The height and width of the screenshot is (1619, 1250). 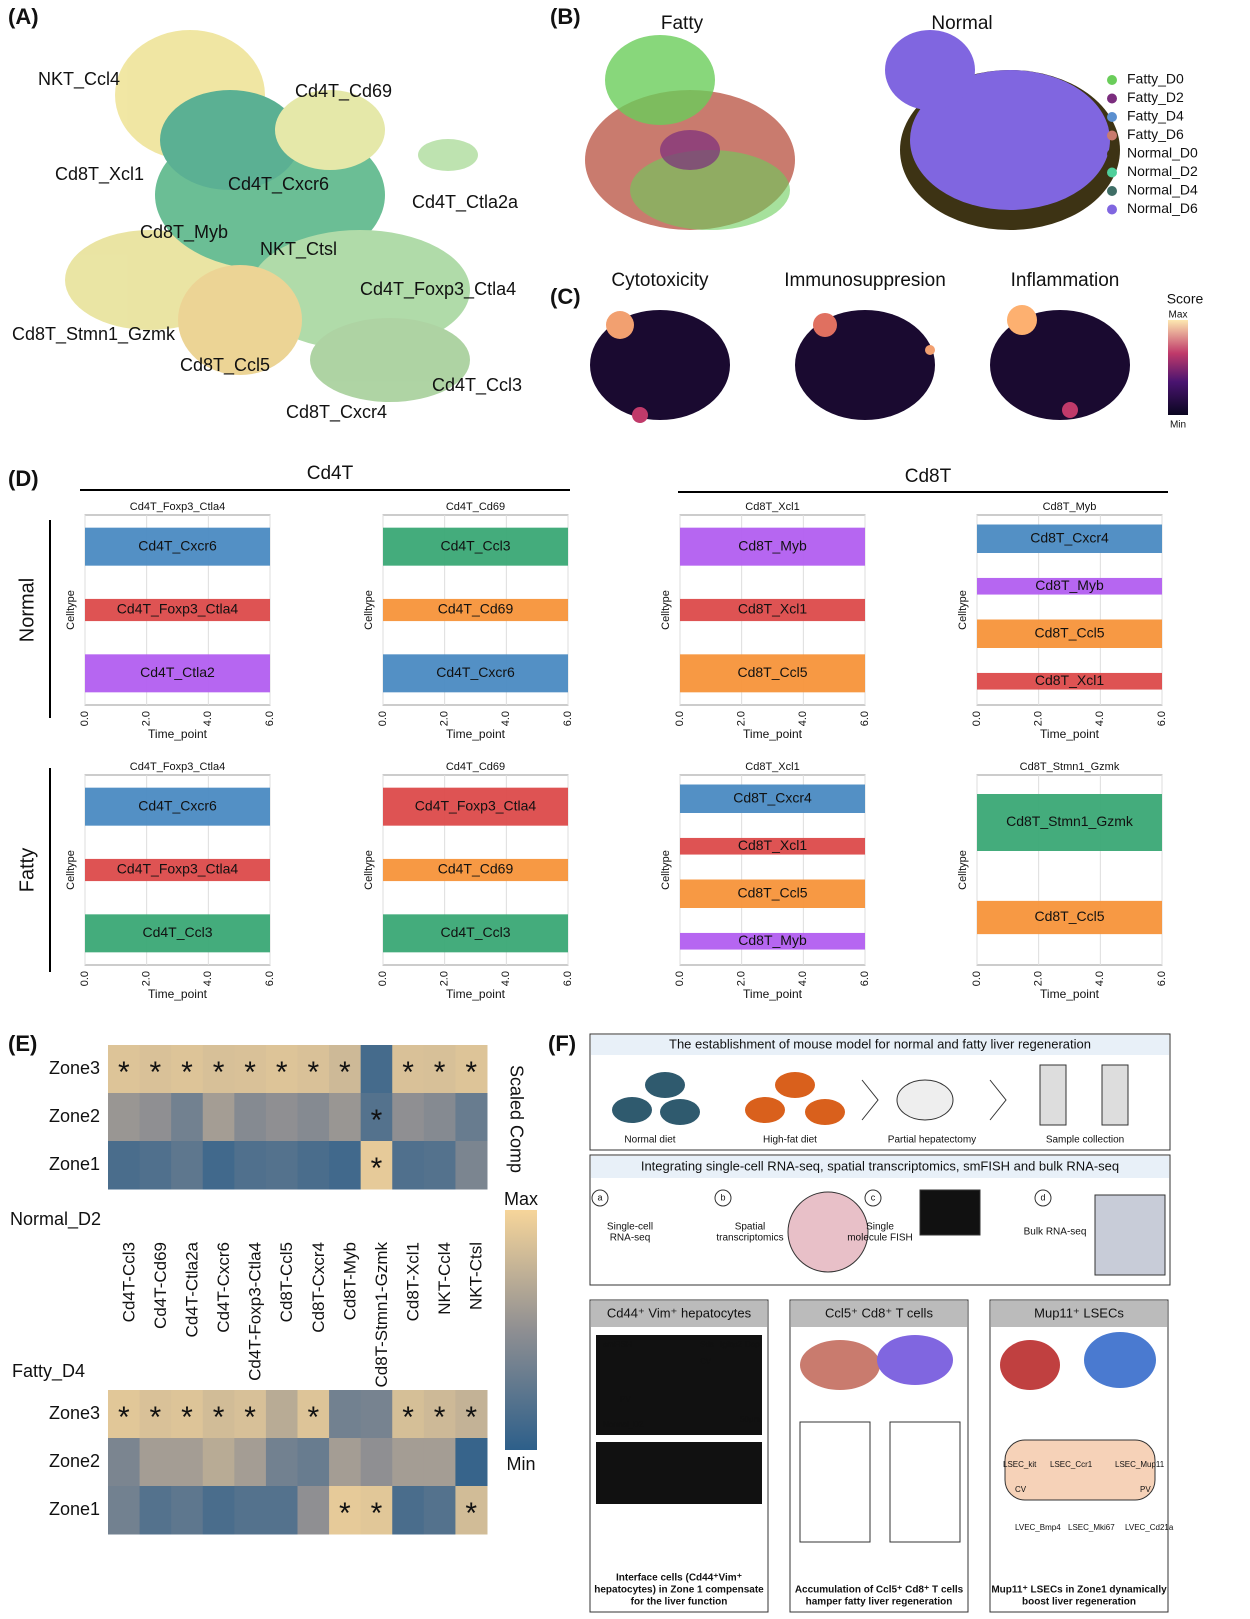 I want to click on column-label: NKT-Ccl4, so click(x=444, y=1278).